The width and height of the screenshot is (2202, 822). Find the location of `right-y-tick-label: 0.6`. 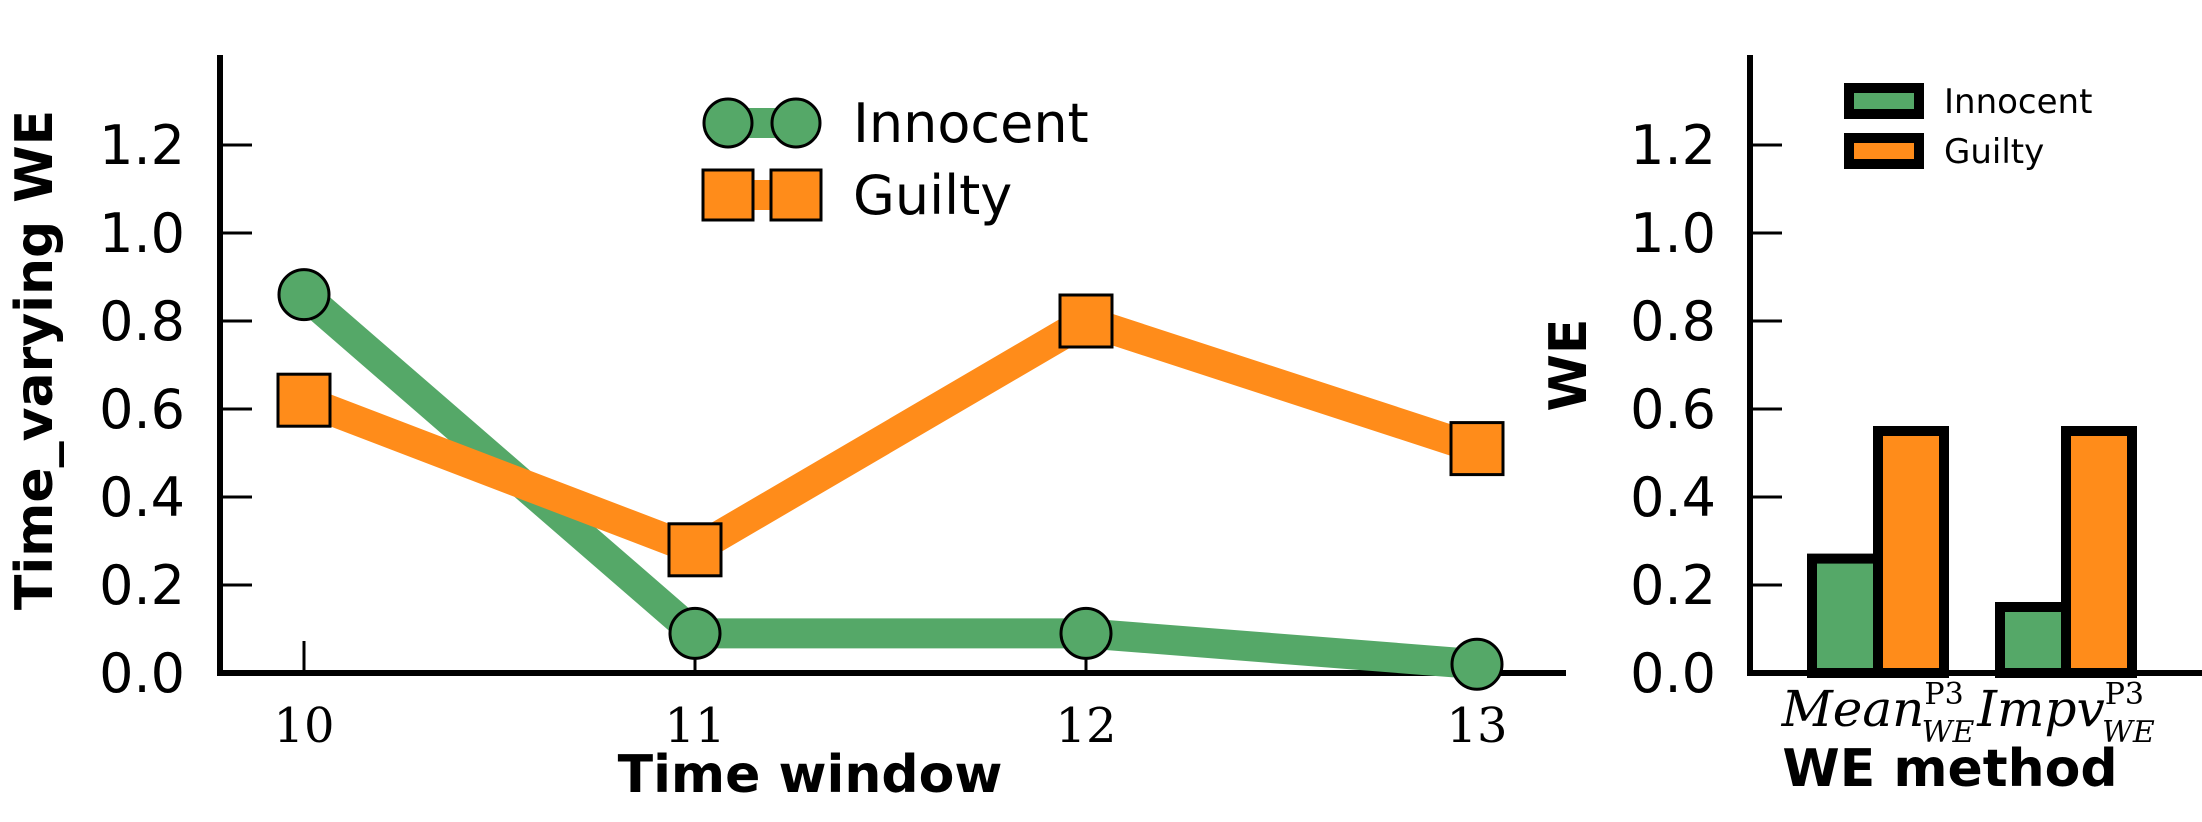

right-y-tick-label: 0.6 is located at coordinates (1673, 409).